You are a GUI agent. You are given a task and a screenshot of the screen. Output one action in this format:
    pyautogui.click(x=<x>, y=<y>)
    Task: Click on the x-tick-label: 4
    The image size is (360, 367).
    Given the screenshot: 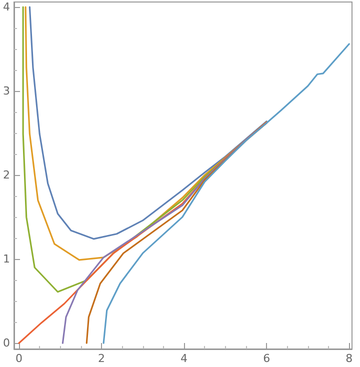 What is the action you would take?
    pyautogui.click(x=184, y=358)
    